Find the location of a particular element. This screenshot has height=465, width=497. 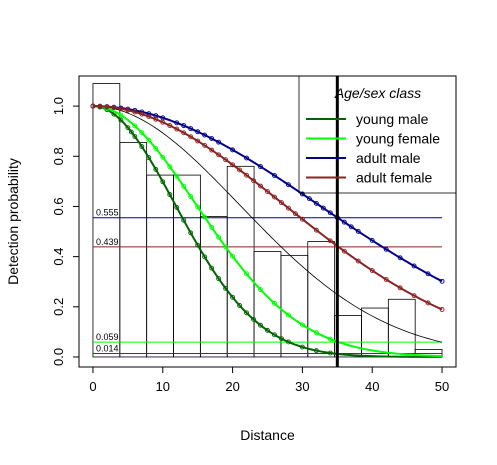

reference-line-label: 0.059 is located at coordinates (107, 337).